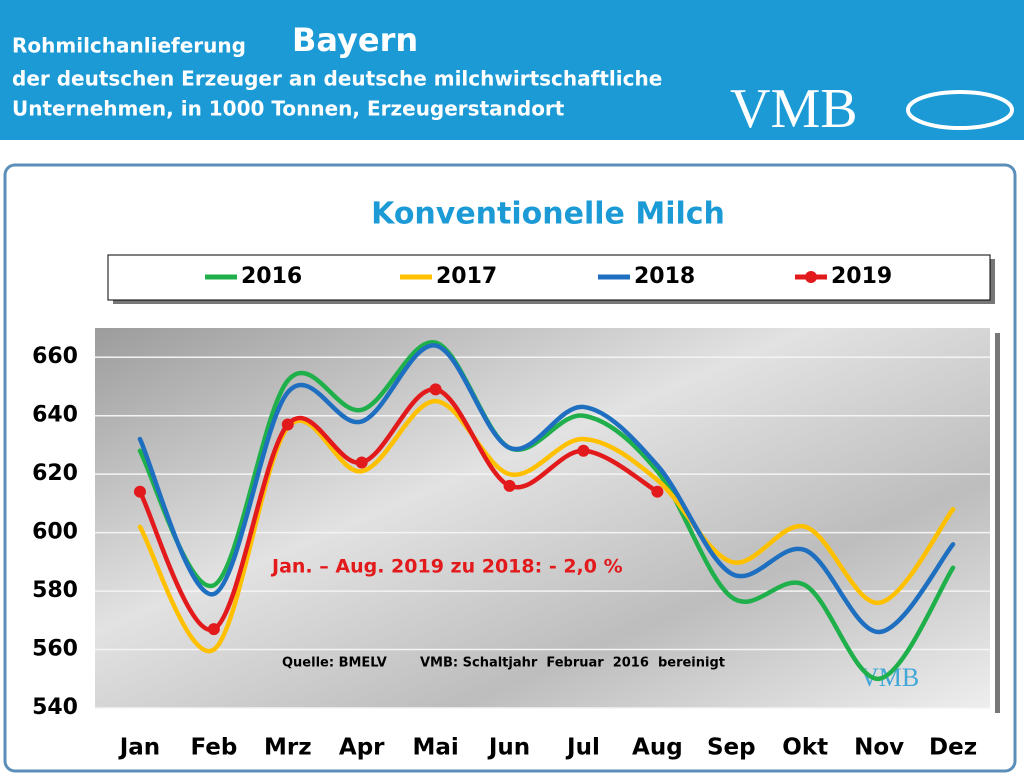 The image size is (1024, 777). Describe the element at coordinates (55, 356) in the screenshot. I see `y-tick-label: 660` at that location.